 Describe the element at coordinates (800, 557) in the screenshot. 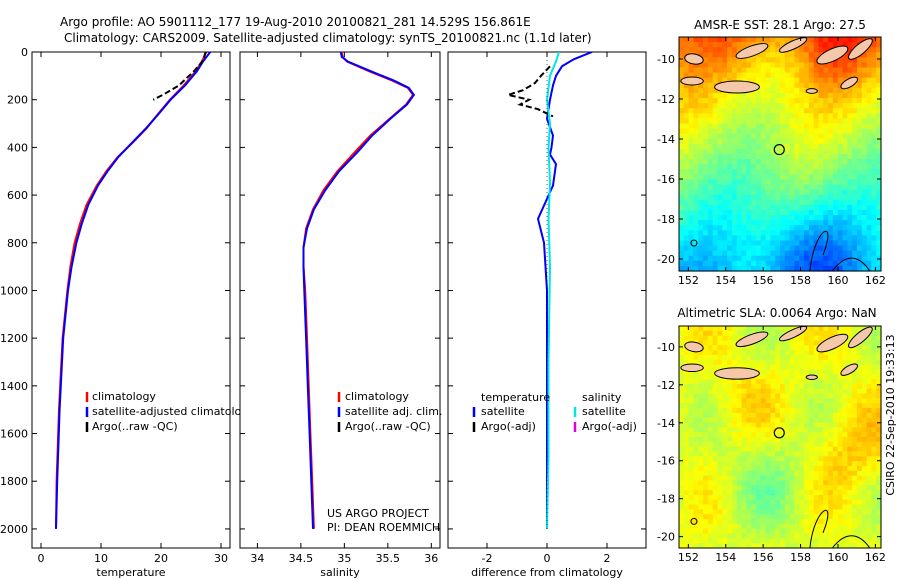

I see `x-tick-label: 158` at that location.